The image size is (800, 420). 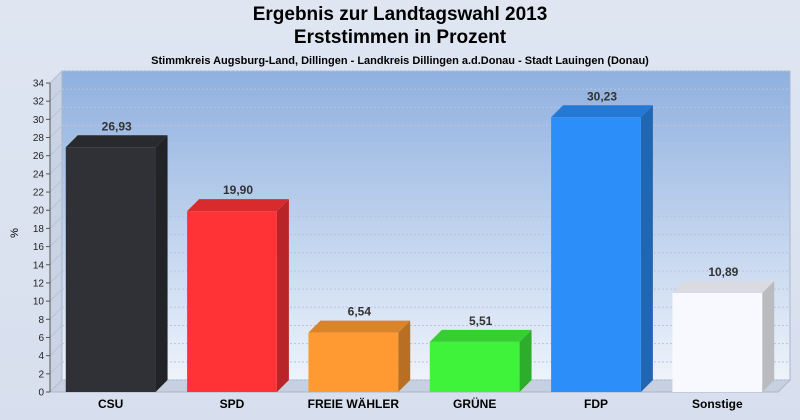 I want to click on x-tick-label: GRÜNE, so click(x=474, y=403).